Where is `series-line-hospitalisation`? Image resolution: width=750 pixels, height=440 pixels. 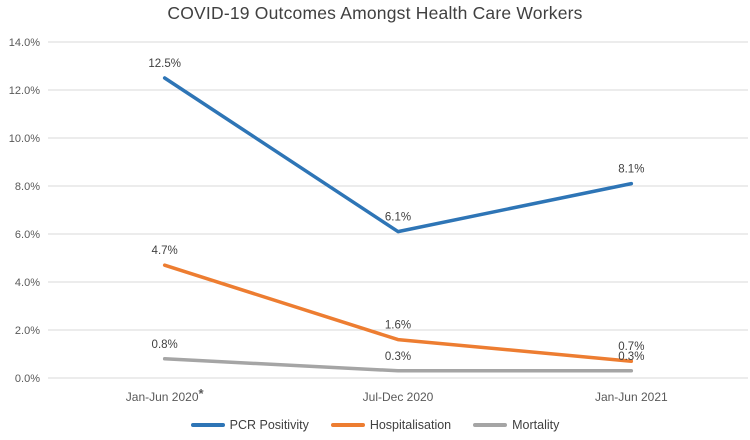
series-line-hospitalisation is located at coordinates (398, 313).